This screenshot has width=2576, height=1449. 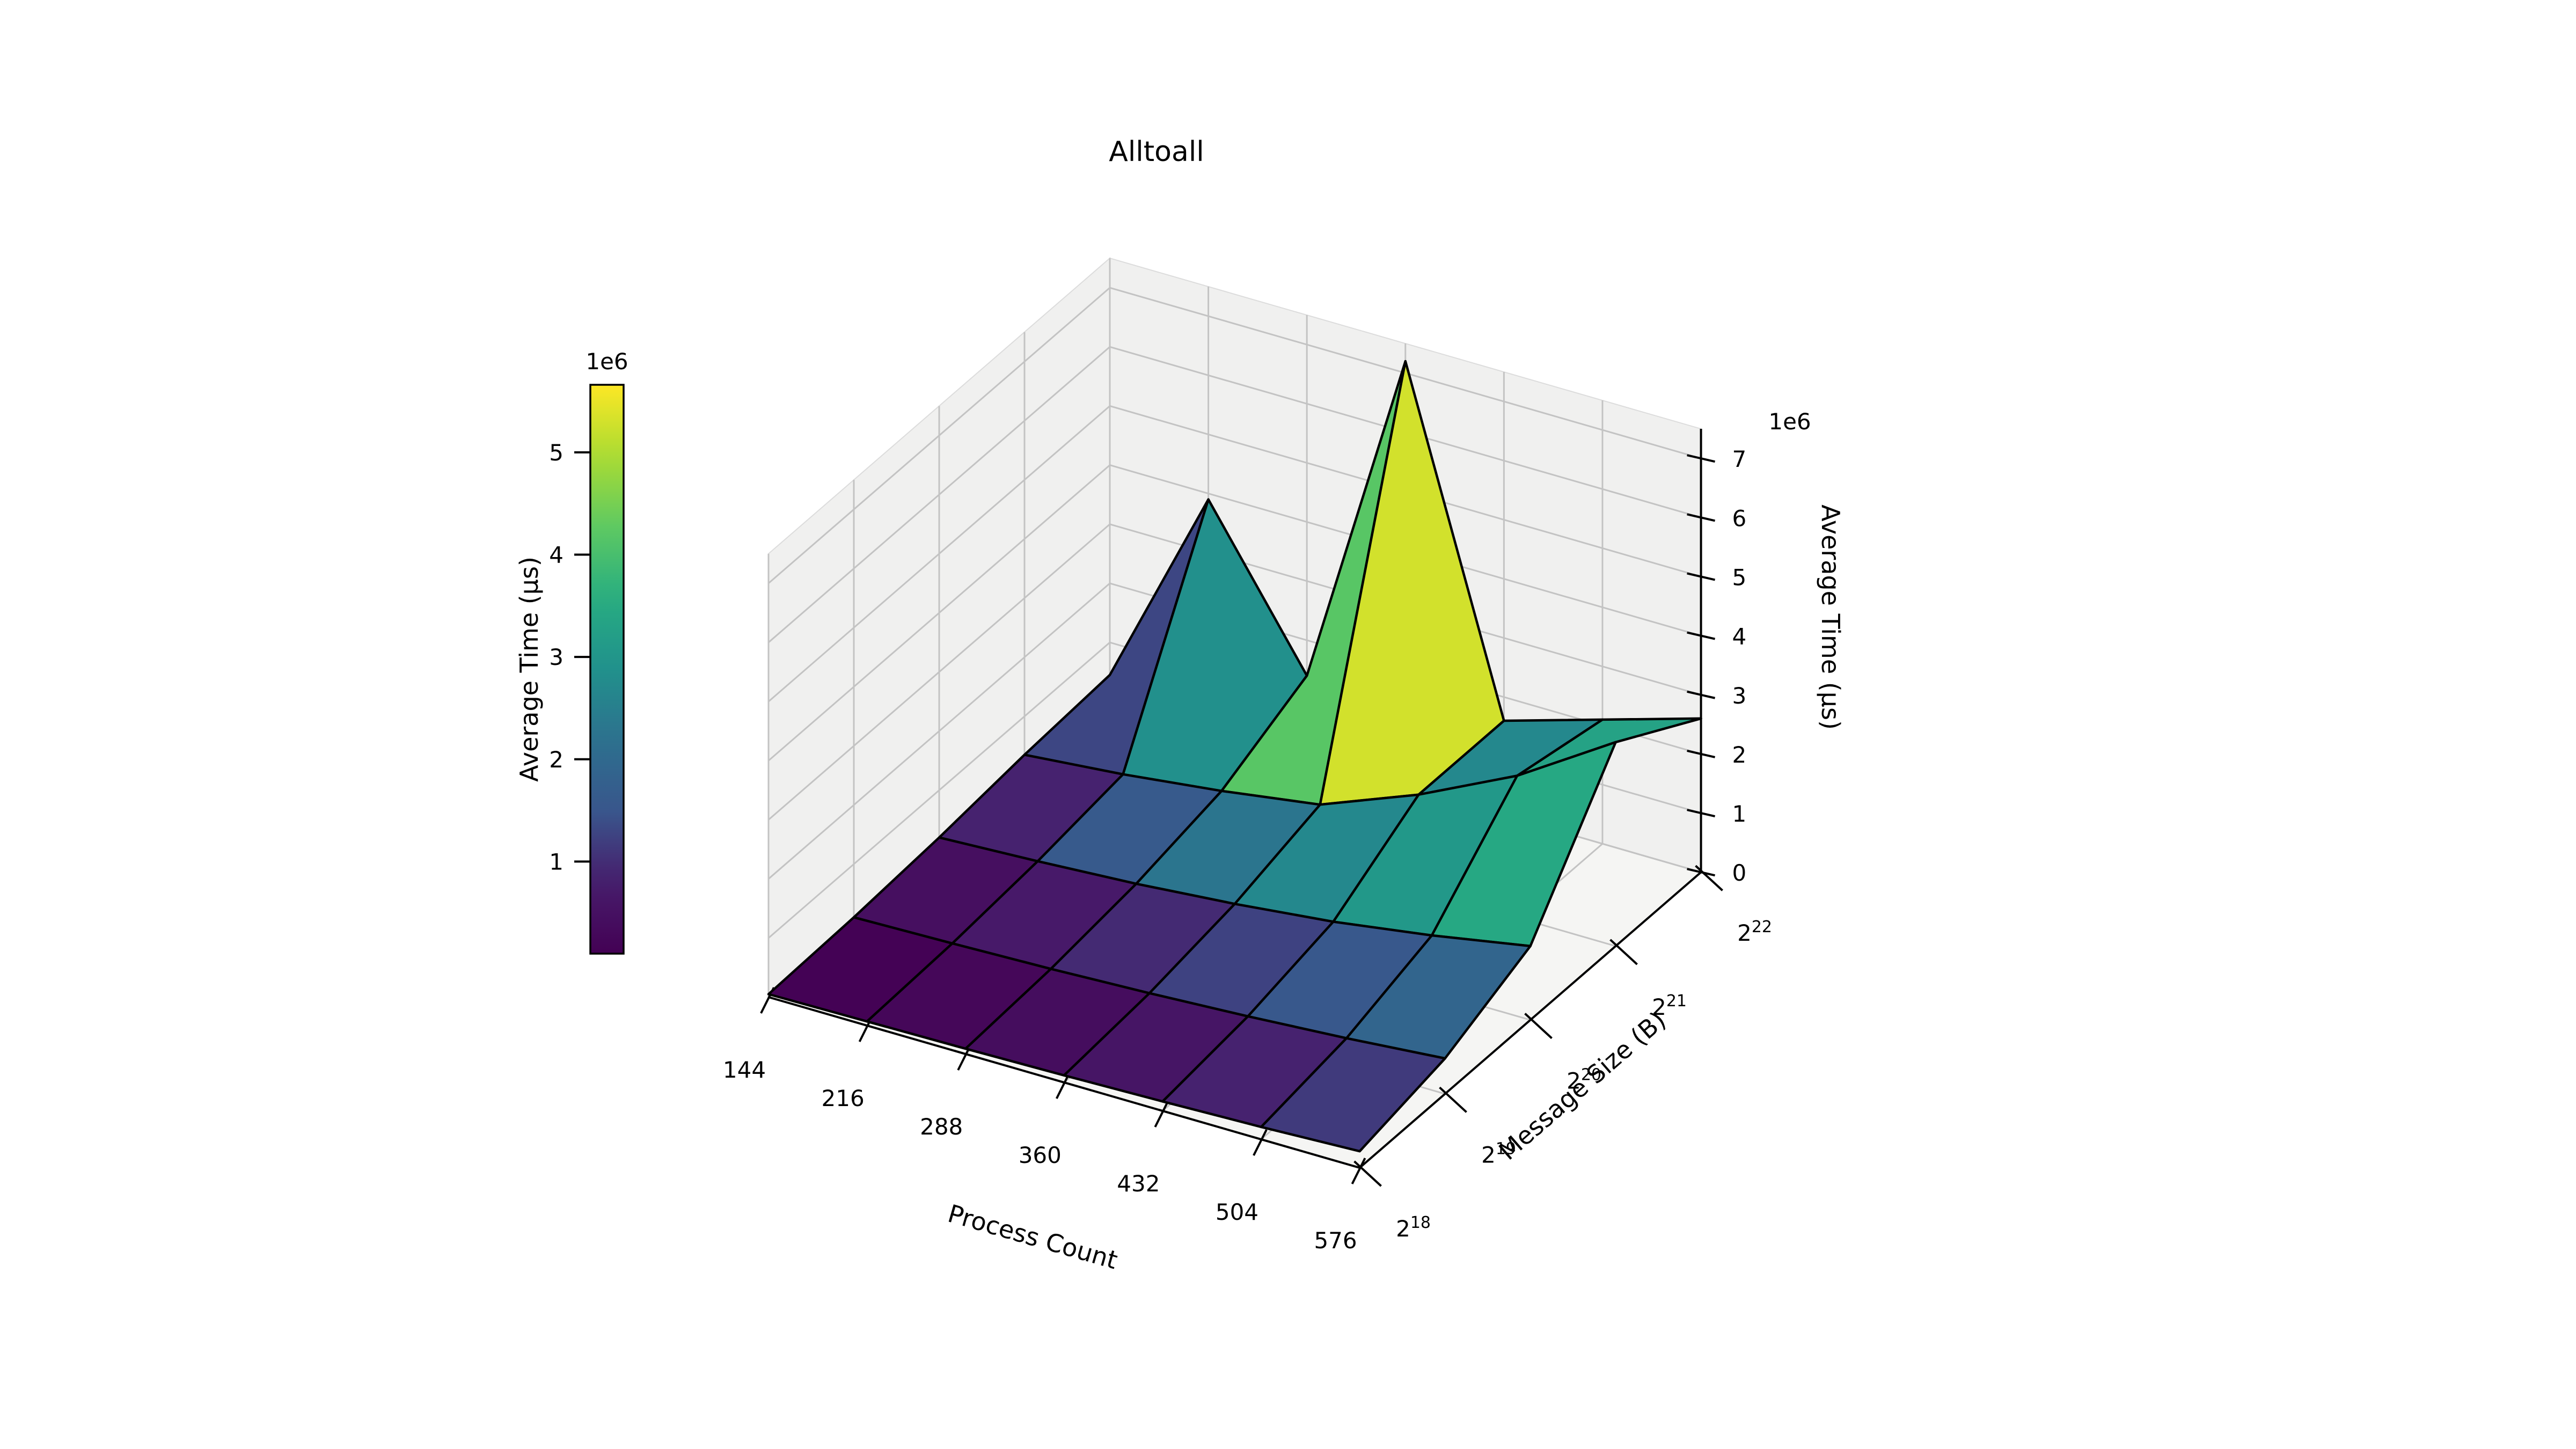 What do you see at coordinates (1739, 637) in the screenshot?
I see `z-tick-label: 4` at bounding box center [1739, 637].